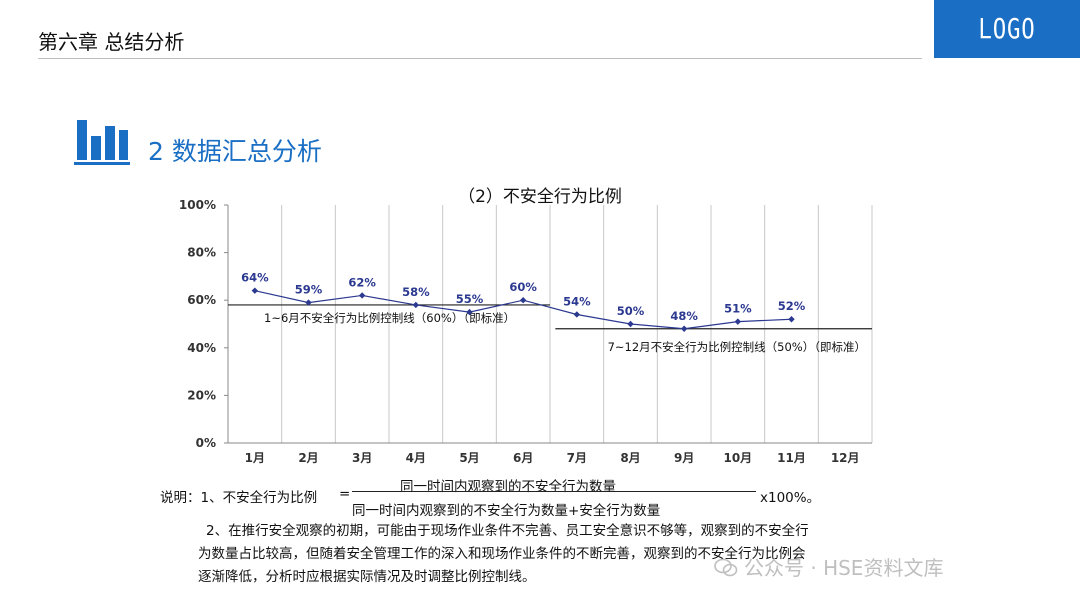  Describe the element at coordinates (345, 494) in the screenshot. I see `note-equals-sign: =` at that location.